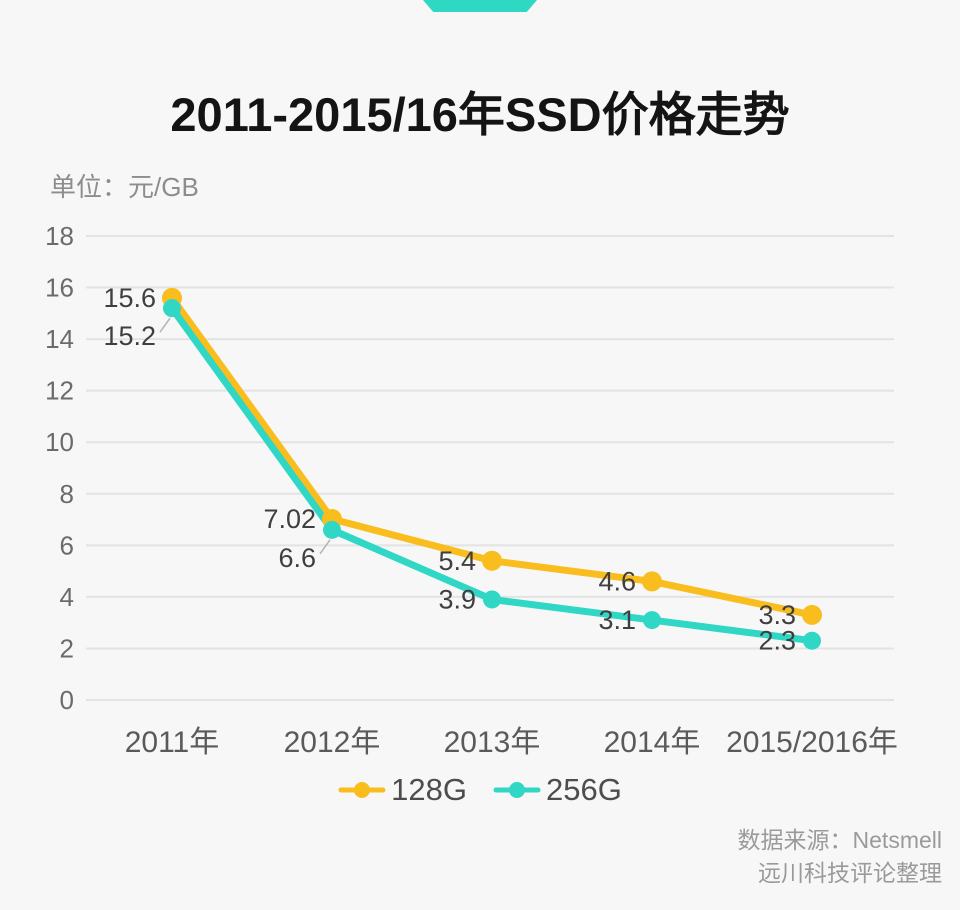 This screenshot has width=960, height=910. Describe the element at coordinates (480, 6) in the screenshot. I see `logo-trapezoid-icon` at that location.